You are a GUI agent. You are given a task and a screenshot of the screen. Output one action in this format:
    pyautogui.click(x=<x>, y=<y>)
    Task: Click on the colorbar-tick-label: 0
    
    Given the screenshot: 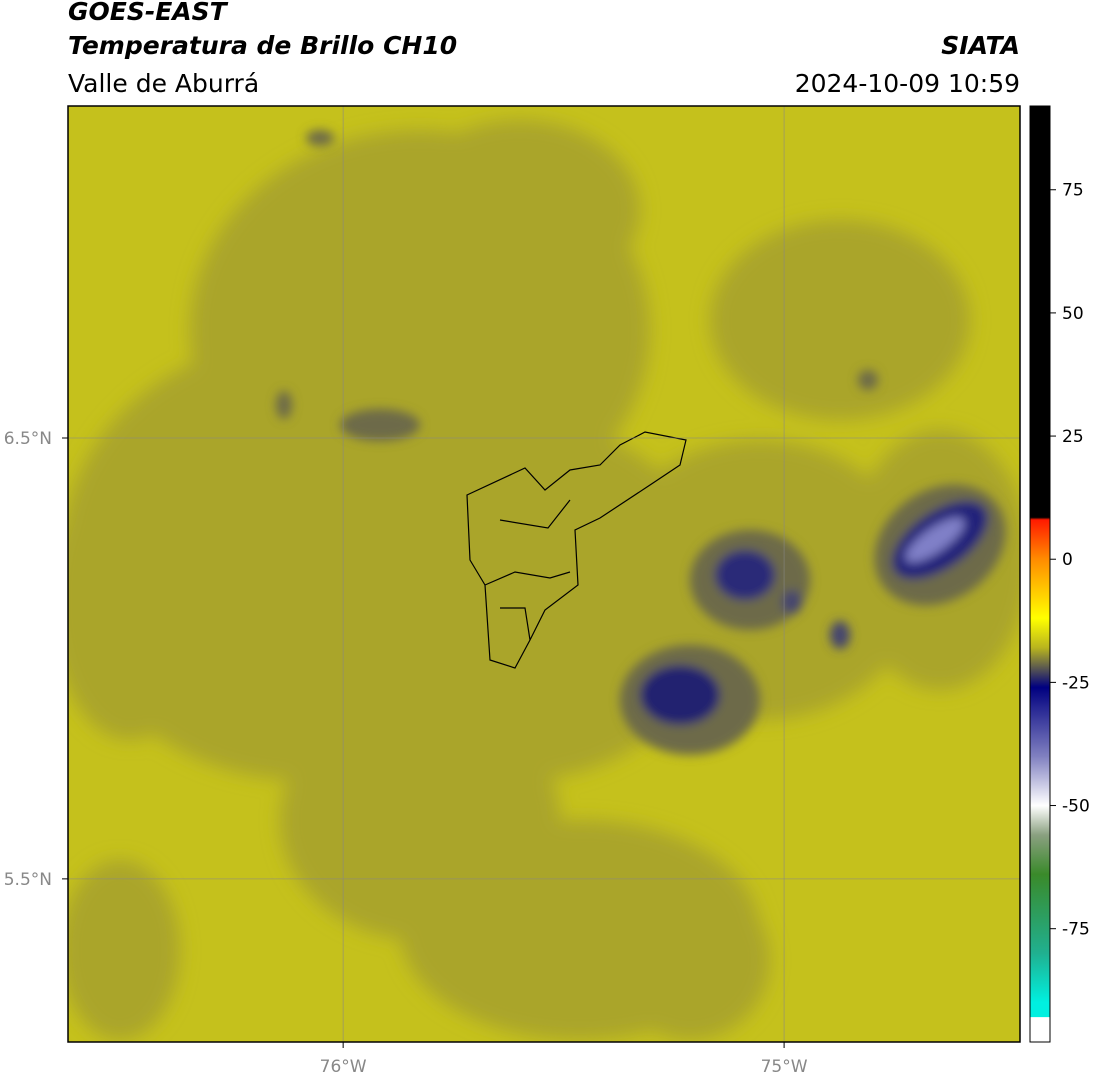 What is the action you would take?
    pyautogui.click(x=1067, y=560)
    